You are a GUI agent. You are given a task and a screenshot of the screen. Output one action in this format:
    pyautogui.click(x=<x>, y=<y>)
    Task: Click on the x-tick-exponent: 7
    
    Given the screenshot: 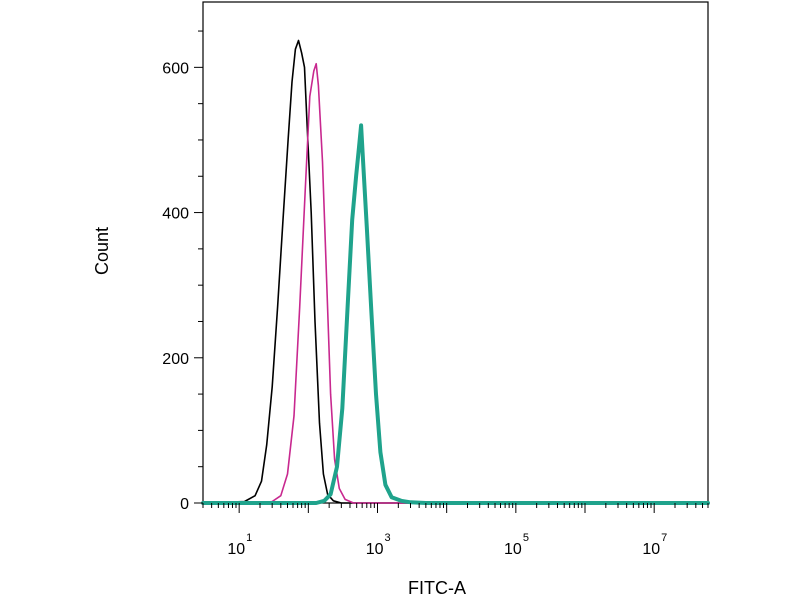 What is the action you would take?
    pyautogui.click(x=664, y=538)
    